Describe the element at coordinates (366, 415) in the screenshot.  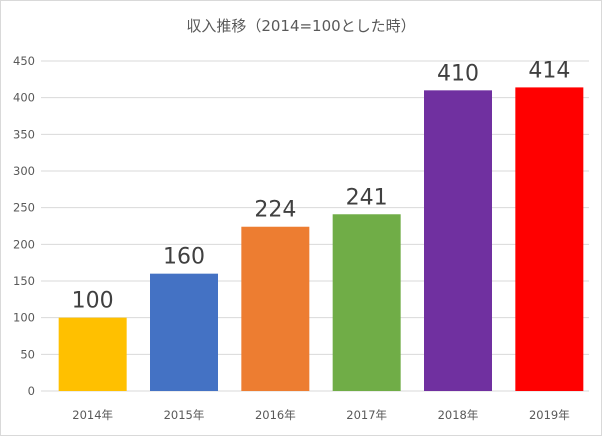
I see `x-tick-label: 2017年` at that location.